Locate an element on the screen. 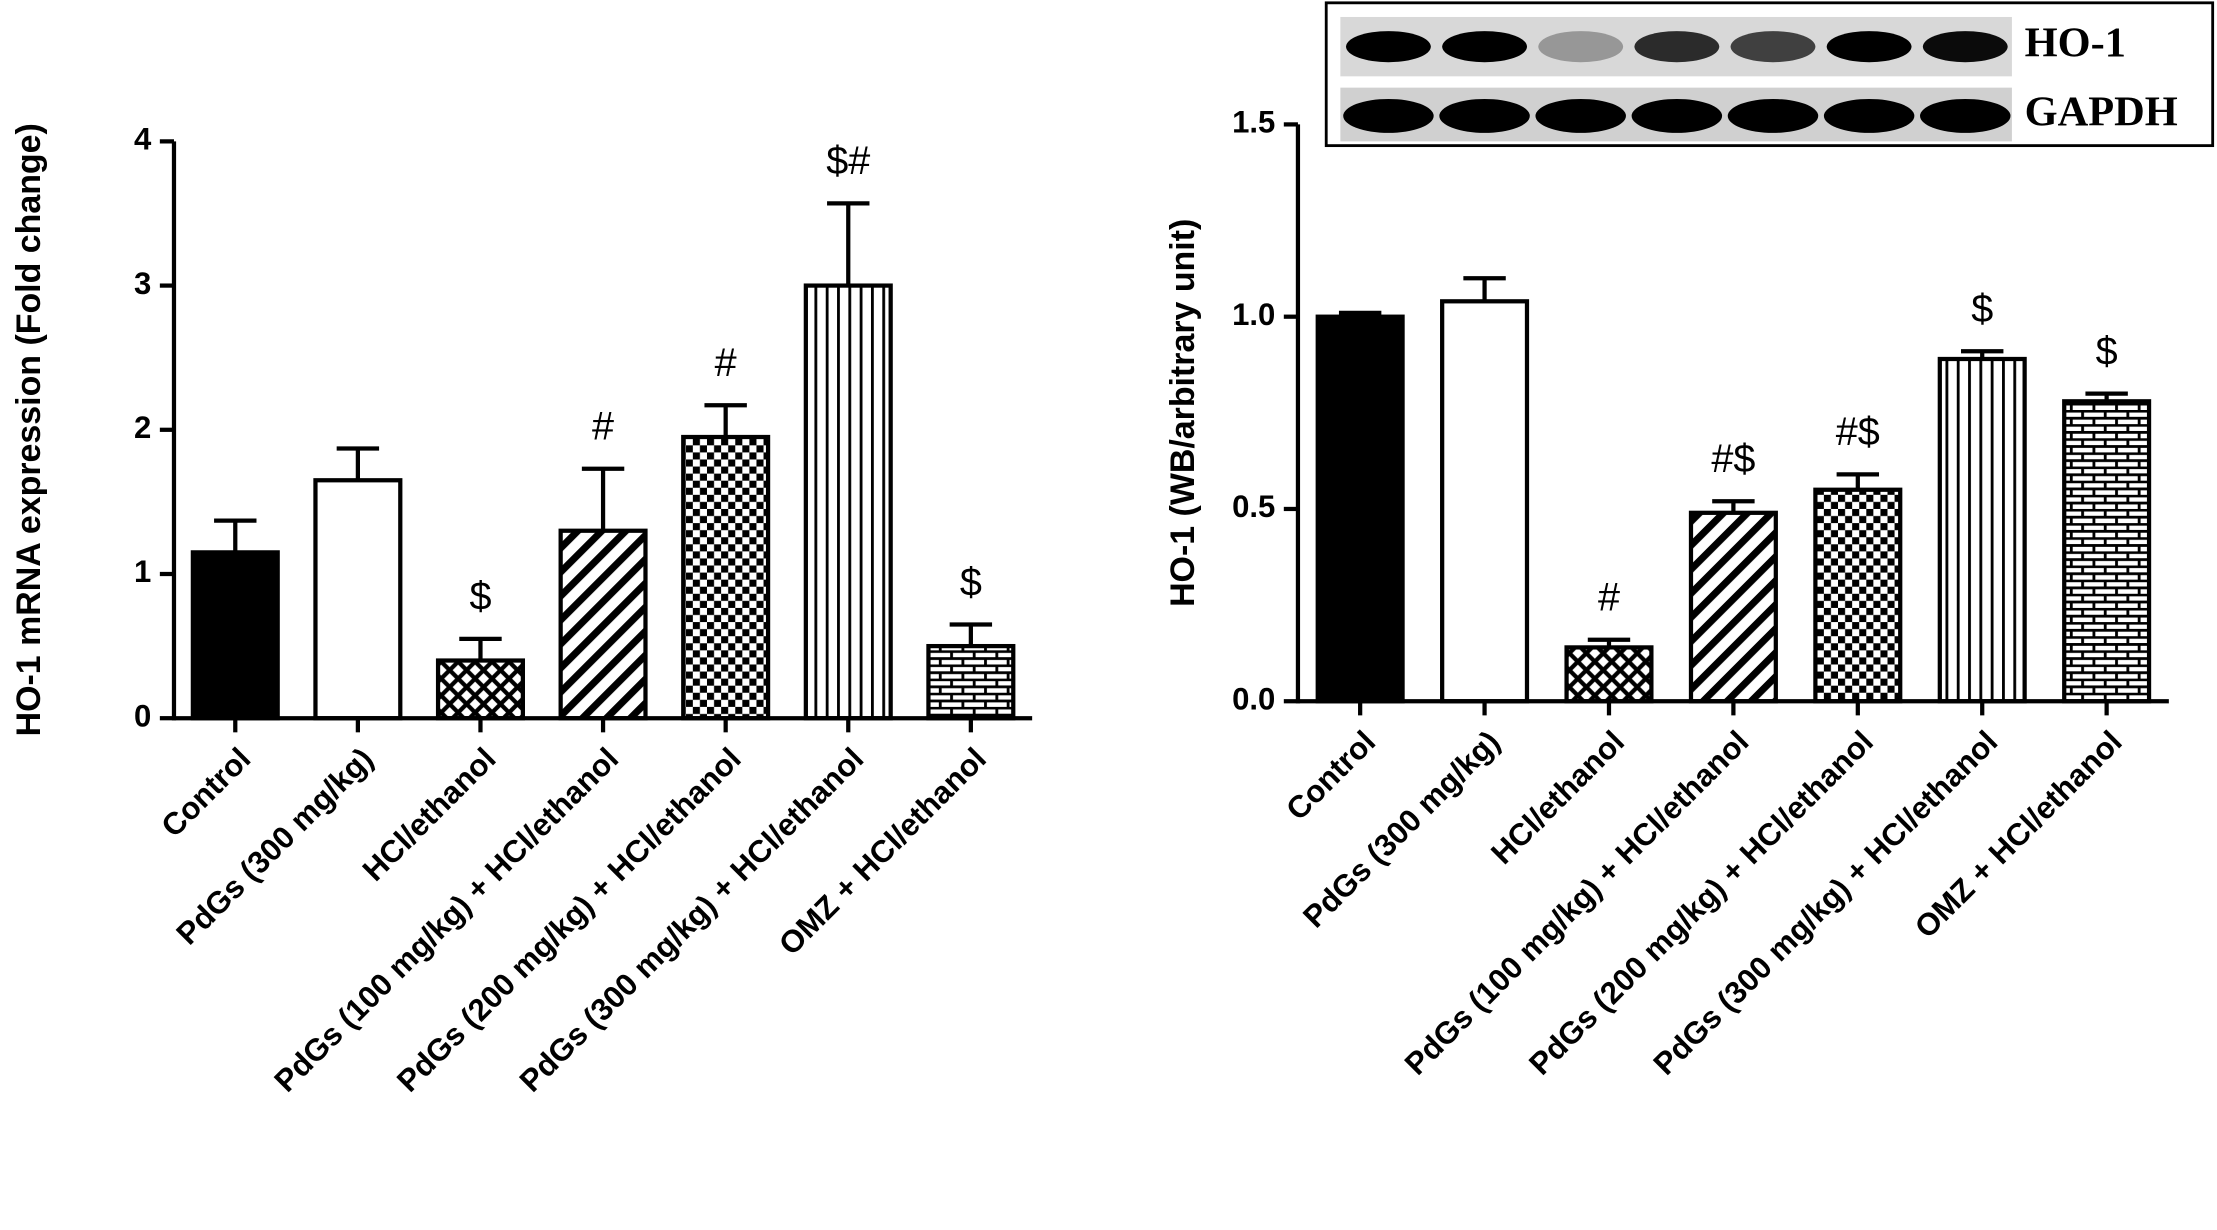 Image resolution: width=2217 pixels, height=1230 pixels. y-tick-label: 0.5 is located at coordinates (1253, 506).